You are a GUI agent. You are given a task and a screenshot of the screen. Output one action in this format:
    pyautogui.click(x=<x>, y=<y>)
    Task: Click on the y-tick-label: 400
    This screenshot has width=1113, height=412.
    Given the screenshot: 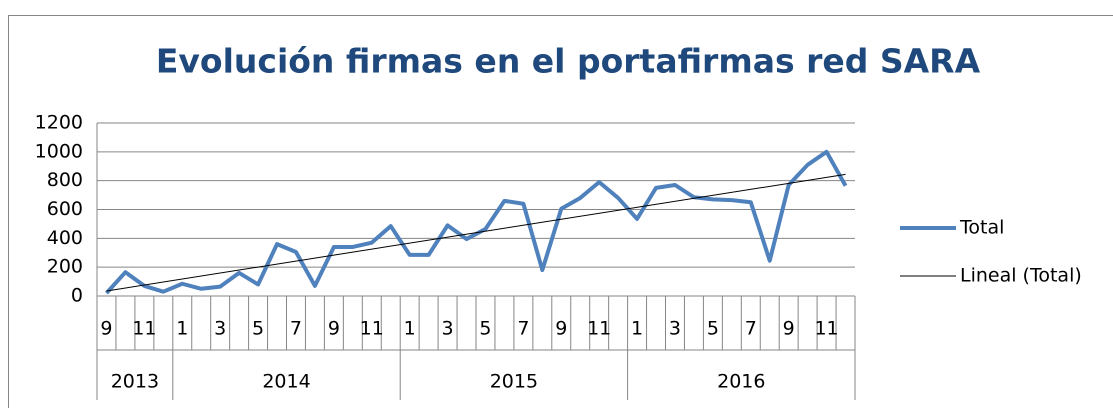 What is the action you would take?
    pyautogui.click(x=65, y=238)
    